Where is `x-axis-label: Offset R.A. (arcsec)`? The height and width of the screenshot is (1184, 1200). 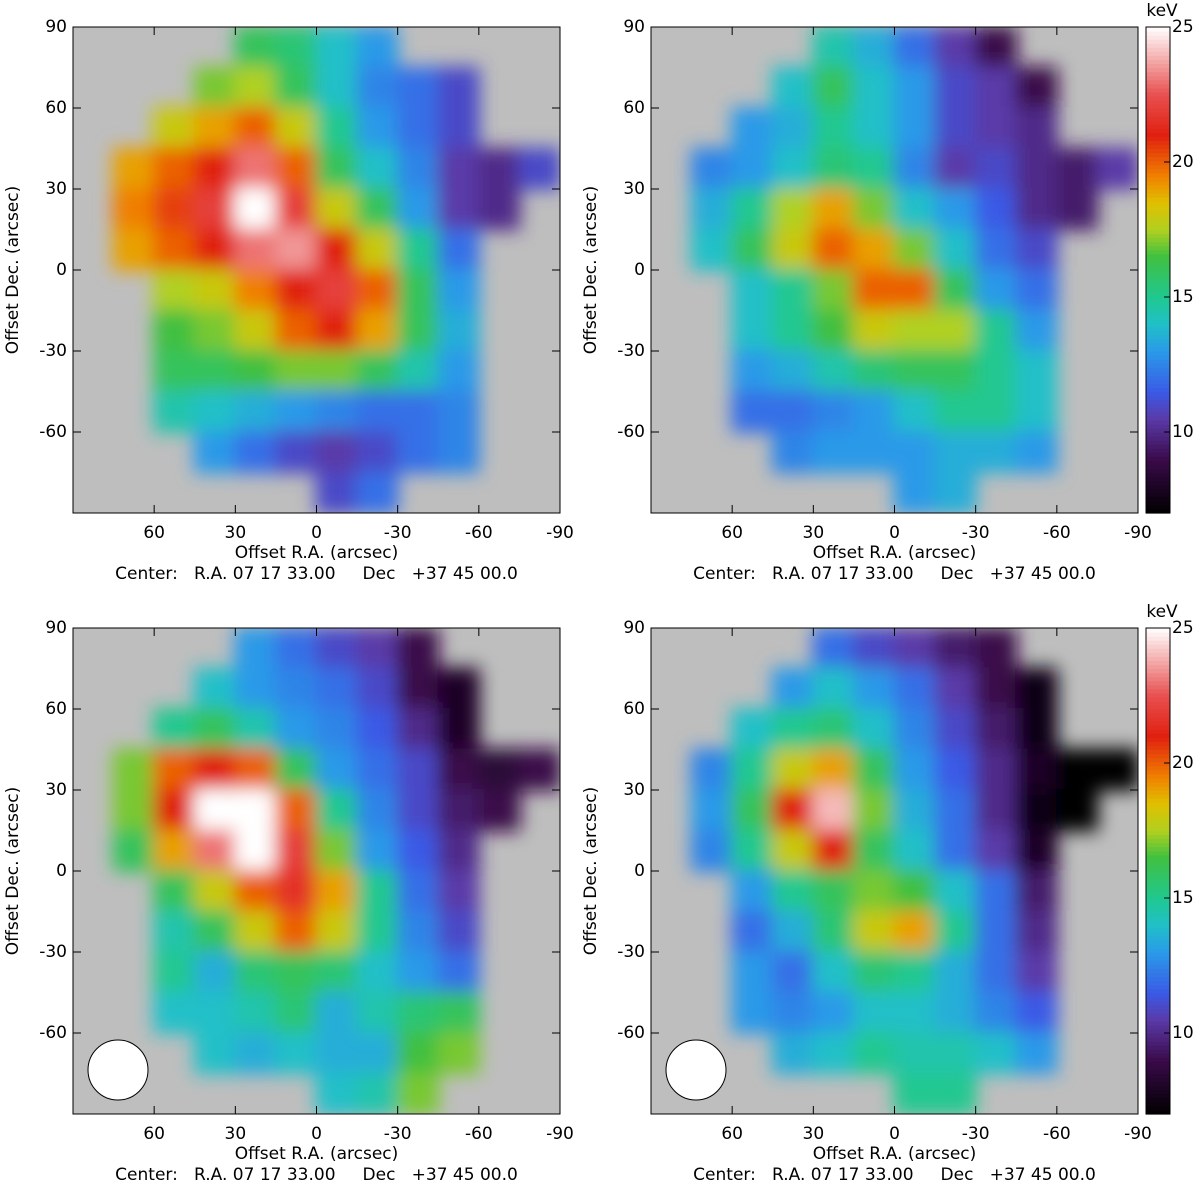
x-axis-label: Offset R.A. (arcsec) is located at coordinates (895, 553).